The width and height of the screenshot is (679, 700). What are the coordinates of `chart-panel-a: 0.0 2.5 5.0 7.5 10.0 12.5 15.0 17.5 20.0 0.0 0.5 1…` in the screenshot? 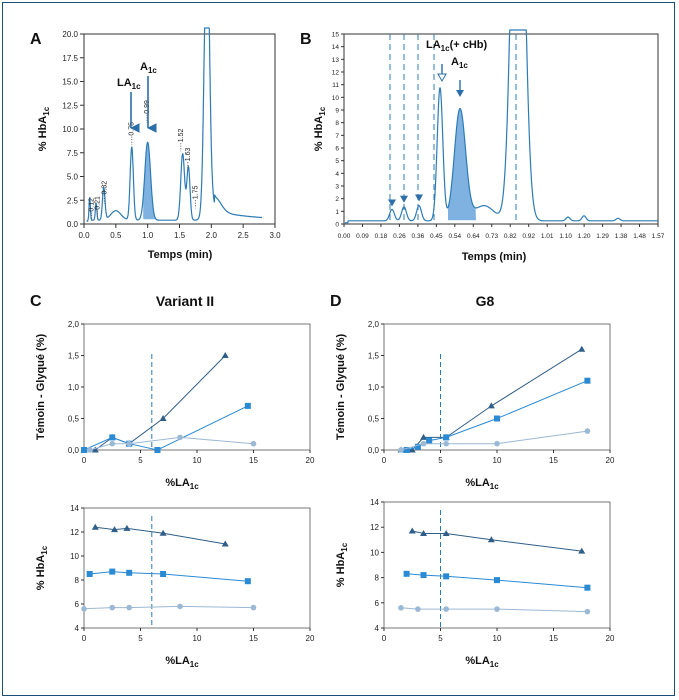 It's located at (159, 144).